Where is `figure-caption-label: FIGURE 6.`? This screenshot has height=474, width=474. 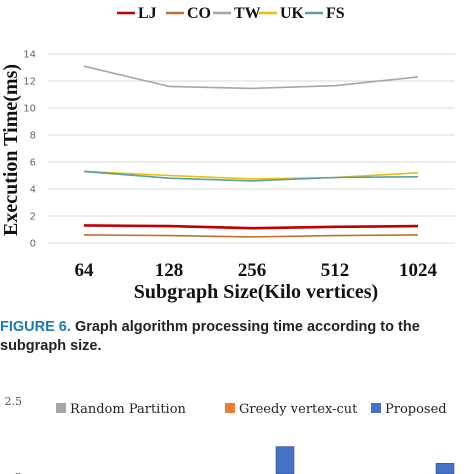
figure-caption-label: FIGURE 6. is located at coordinates (35, 327).